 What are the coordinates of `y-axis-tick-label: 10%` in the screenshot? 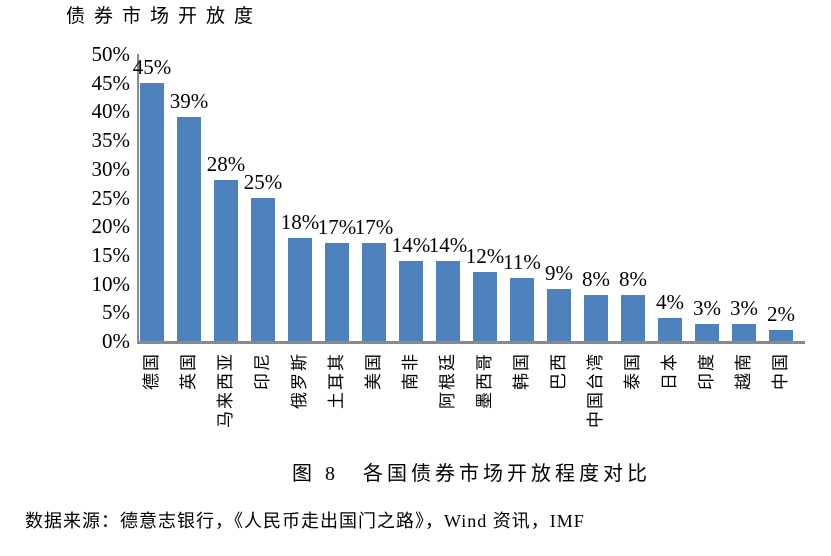 It's located at (111, 283).